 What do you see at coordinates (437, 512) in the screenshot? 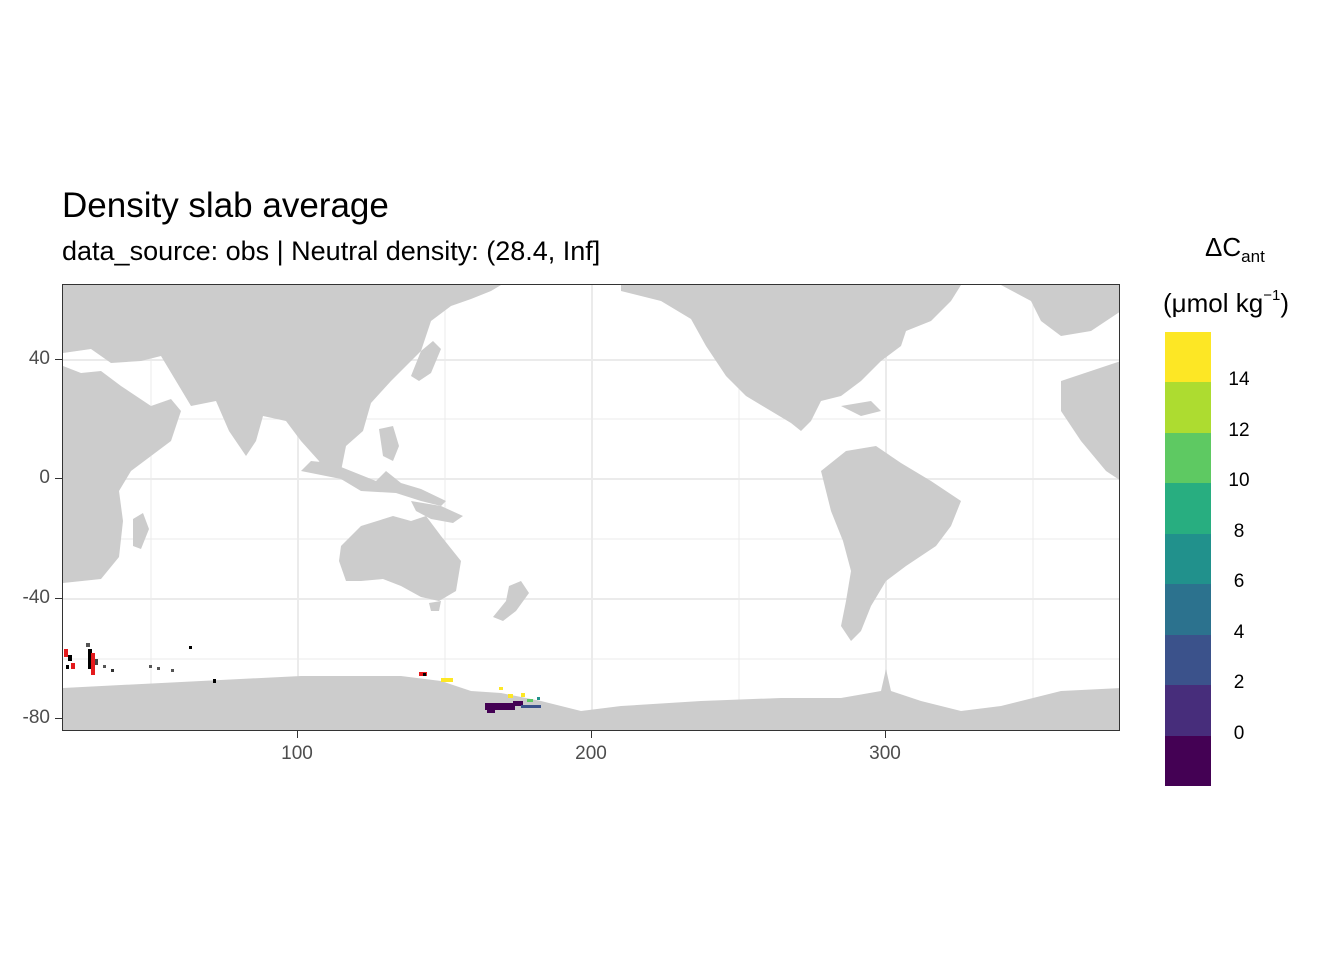
I see `land-new-guinea` at bounding box center [437, 512].